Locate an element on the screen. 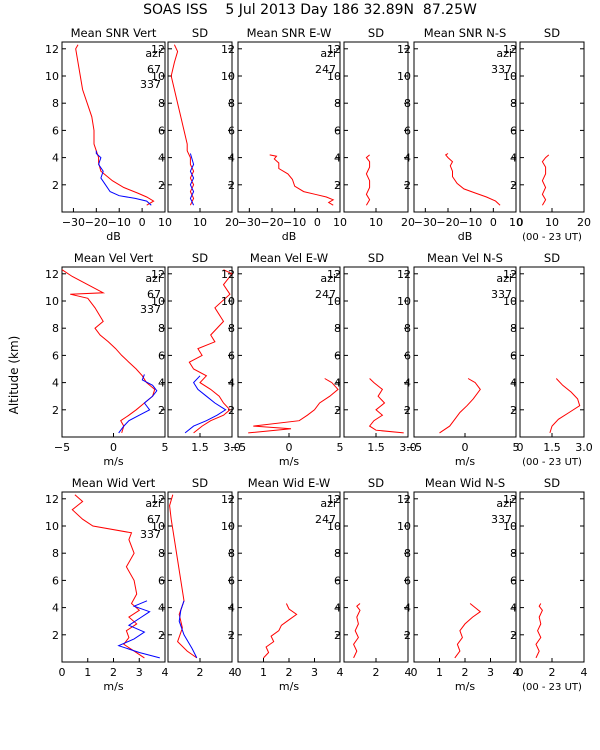  x-tick-label: 3.0 is located at coordinates (232, 447).